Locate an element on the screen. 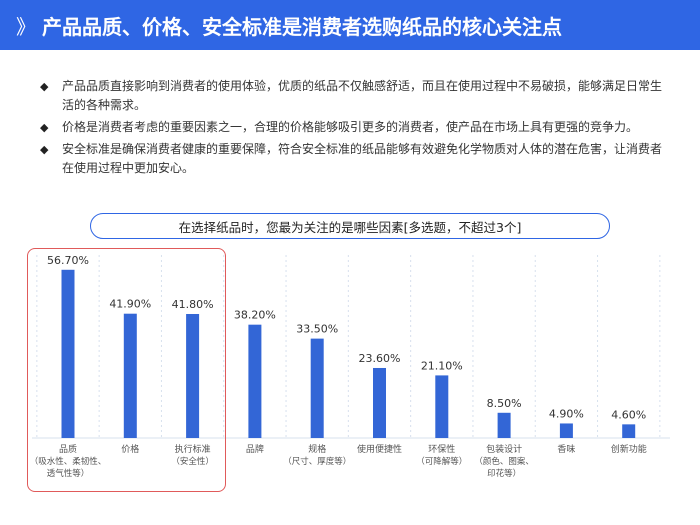  header-banner: 》 产品品质、价格、安全标准是消费者选购纸品的核心关注点 is located at coordinates (350, 25).